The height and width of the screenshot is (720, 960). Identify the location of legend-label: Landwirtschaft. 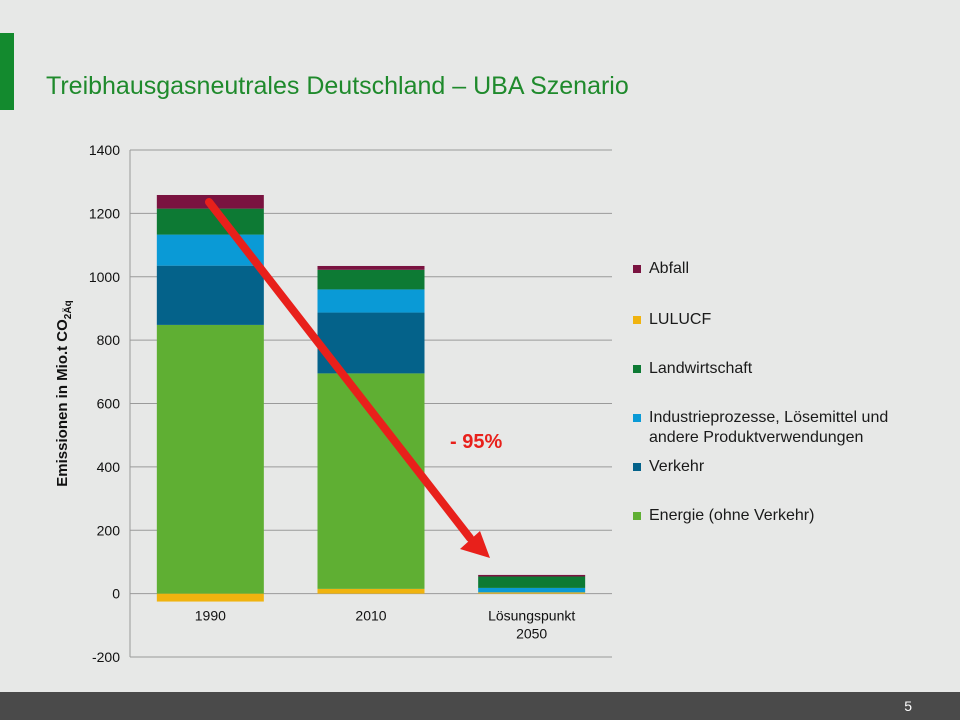
(701, 368).